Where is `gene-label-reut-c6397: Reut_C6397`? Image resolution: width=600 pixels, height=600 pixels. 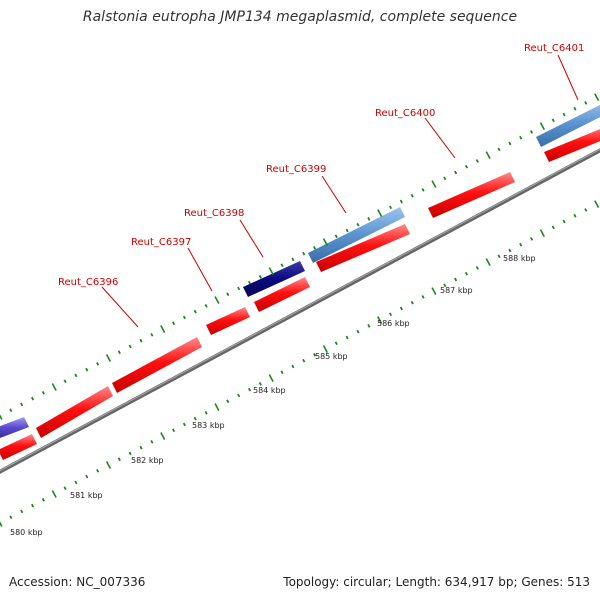 gene-label-reut-c6397: Reut_C6397 is located at coordinates (161, 242).